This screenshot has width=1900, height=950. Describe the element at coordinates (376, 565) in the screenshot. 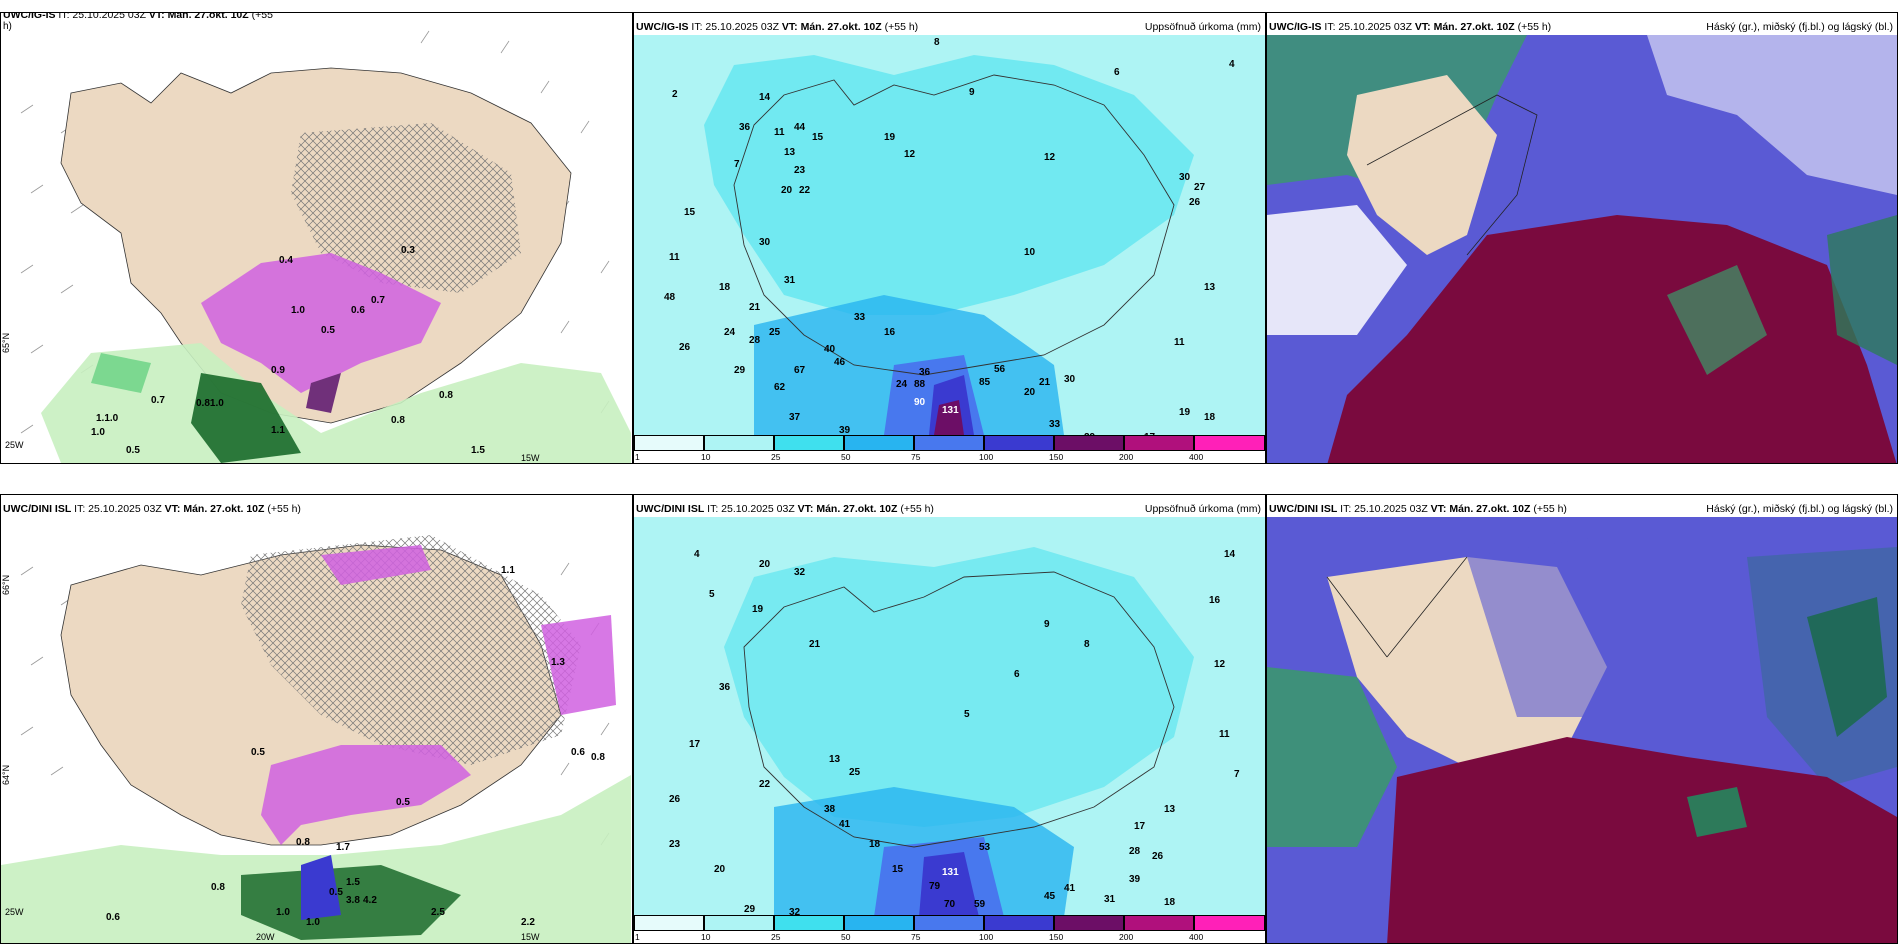

I see `mixed-magenta-north` at that location.